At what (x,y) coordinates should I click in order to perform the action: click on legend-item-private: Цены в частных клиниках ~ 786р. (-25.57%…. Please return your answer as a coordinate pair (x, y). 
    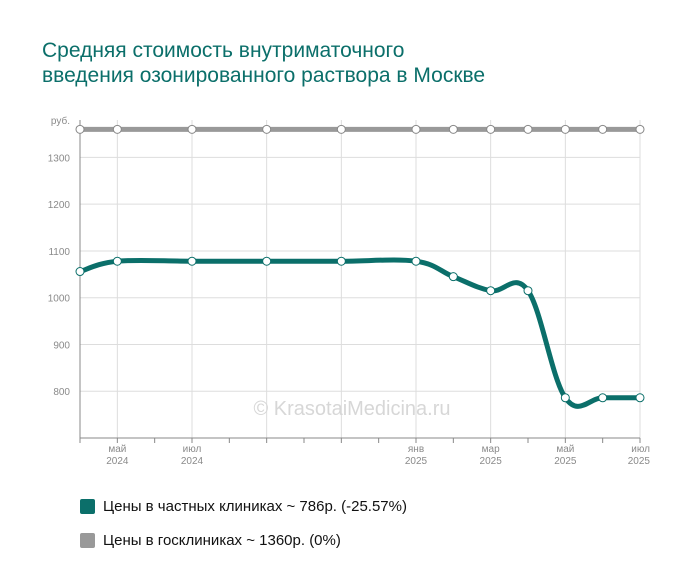
    Looking at the image, I should click on (243, 506).